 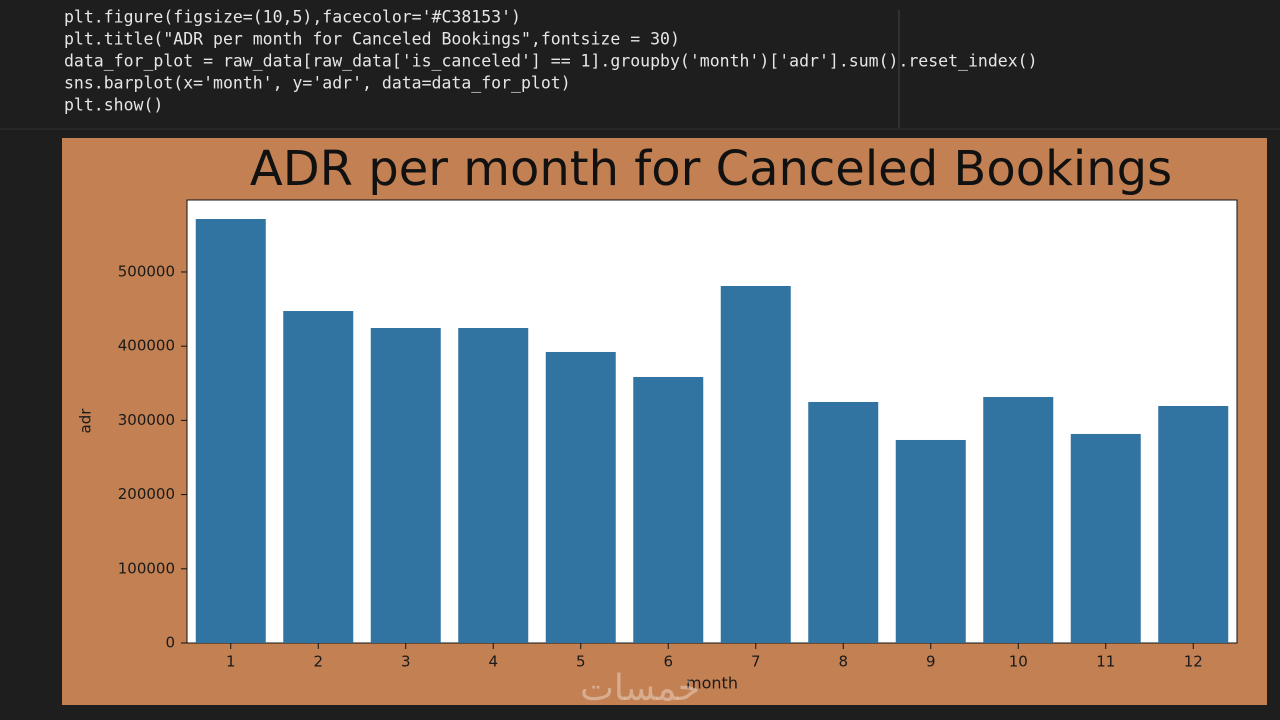 What do you see at coordinates (406, 662) in the screenshot?
I see `x-tick-label: 3` at bounding box center [406, 662].